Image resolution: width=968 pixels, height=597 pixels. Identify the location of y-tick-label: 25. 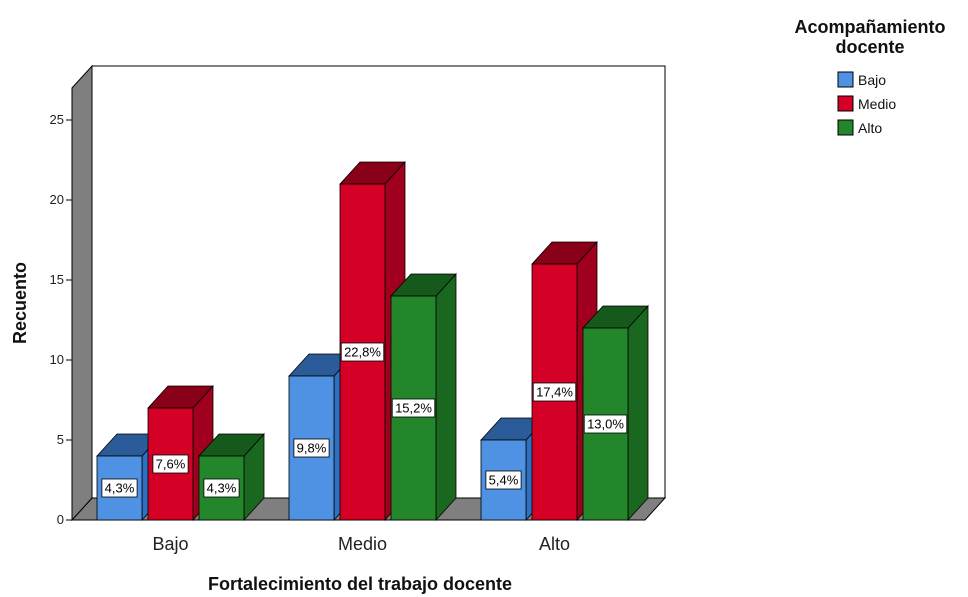
(57, 119).